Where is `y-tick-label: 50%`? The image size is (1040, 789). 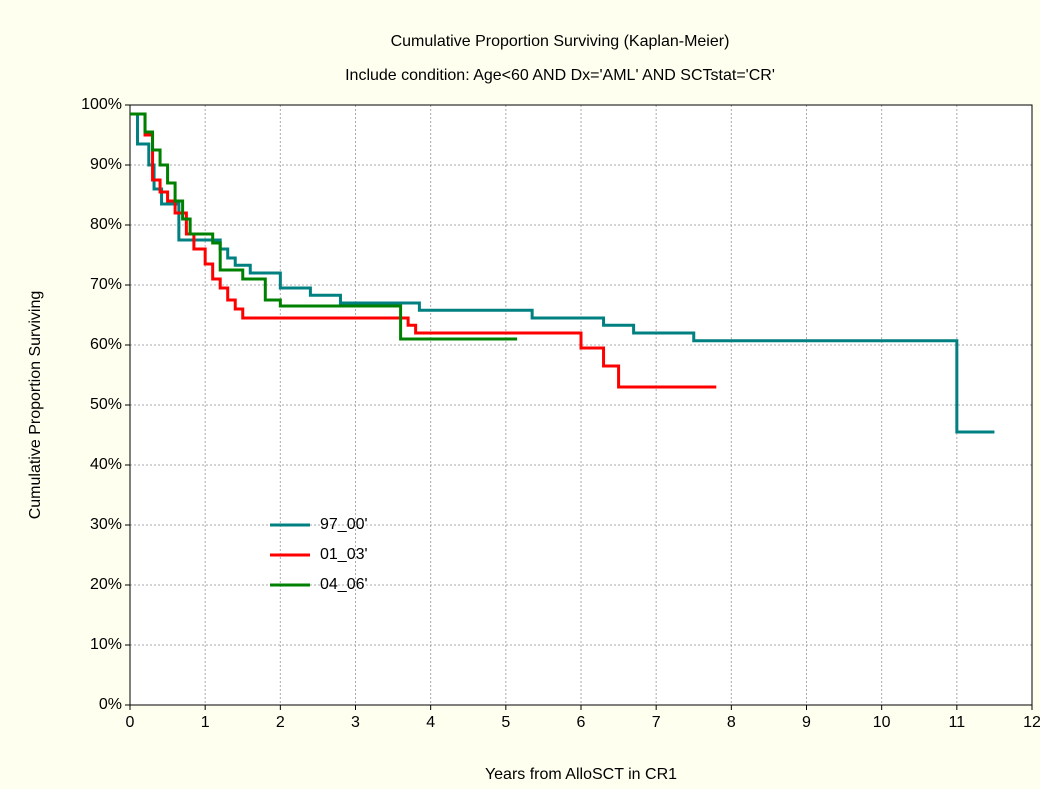 y-tick-label: 50% is located at coordinates (106, 404).